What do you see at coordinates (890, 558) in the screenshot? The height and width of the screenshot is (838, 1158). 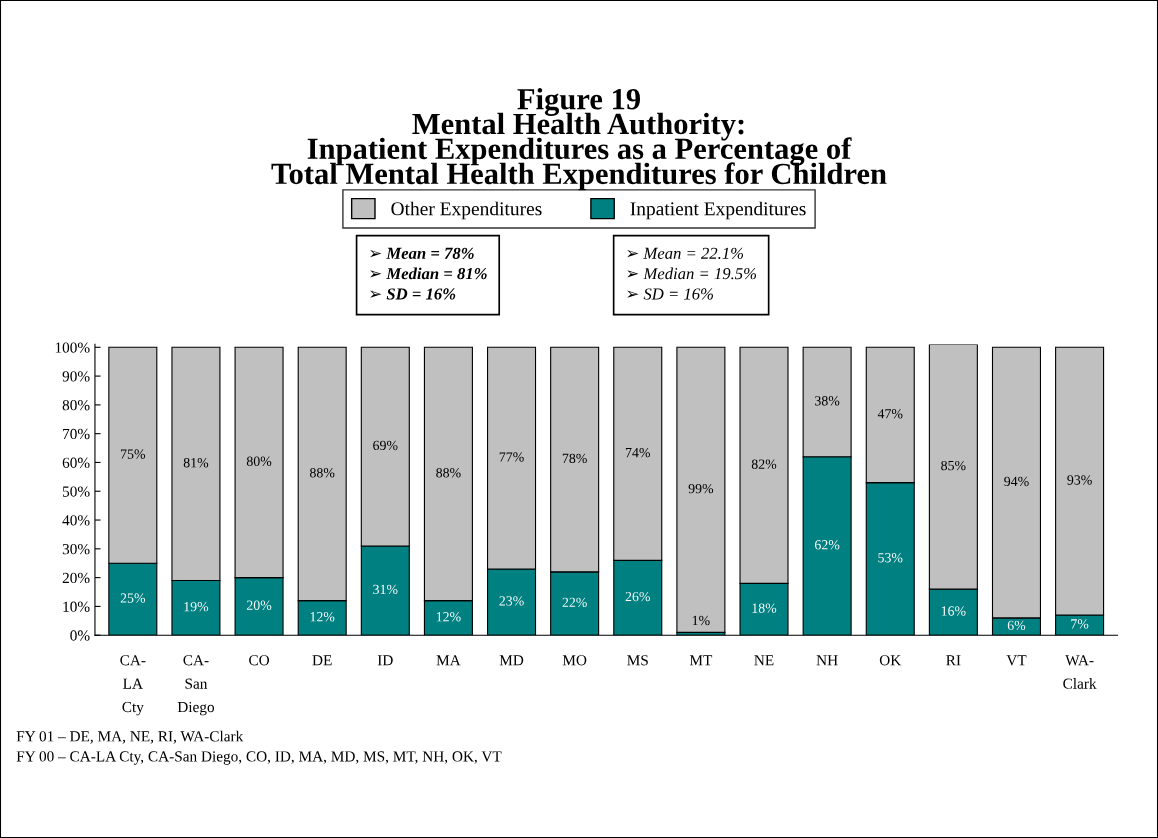 I see `data-label: 53%` at bounding box center [890, 558].